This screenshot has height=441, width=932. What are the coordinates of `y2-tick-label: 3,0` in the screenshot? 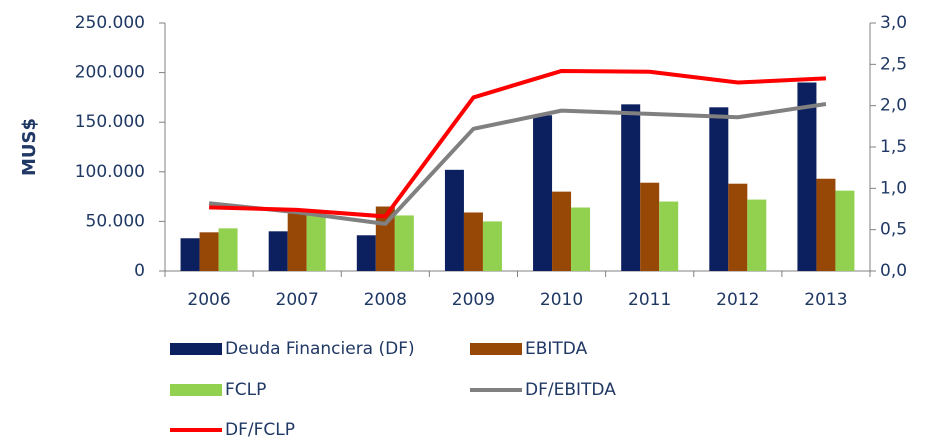 It's located at (893, 23).